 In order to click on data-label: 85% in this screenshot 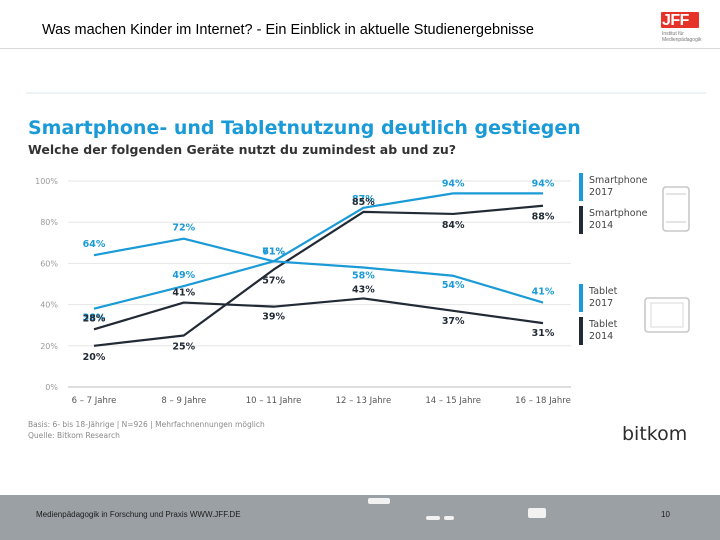, I will do `click(363, 202)`.